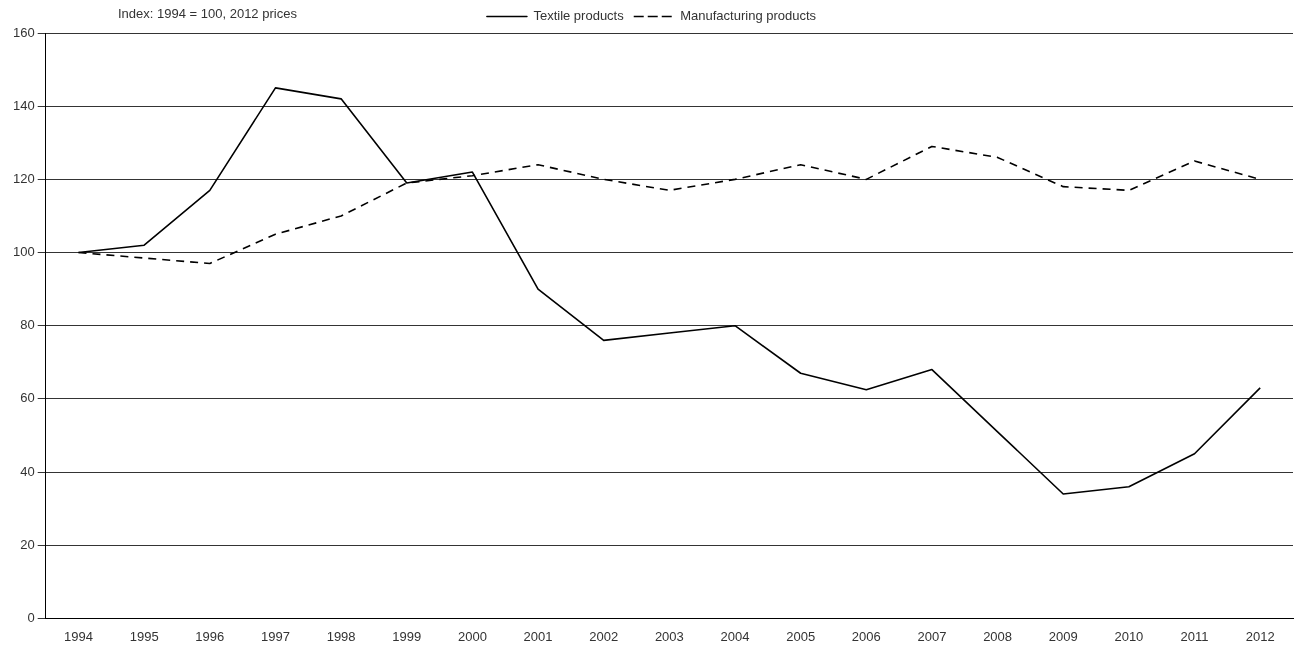 The height and width of the screenshot is (652, 1305). I want to click on x-tick-label: 2009, so click(1063, 636).